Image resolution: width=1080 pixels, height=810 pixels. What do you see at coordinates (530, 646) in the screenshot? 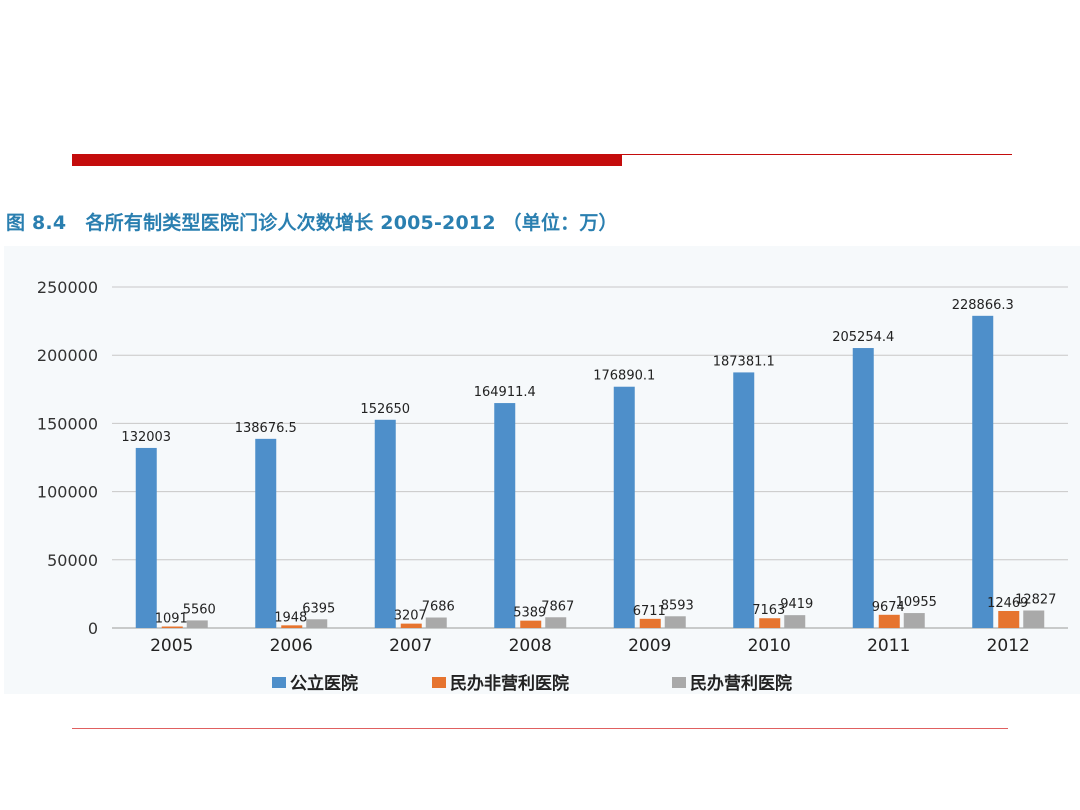
I see `x-tick-label: 2008` at bounding box center [530, 646].